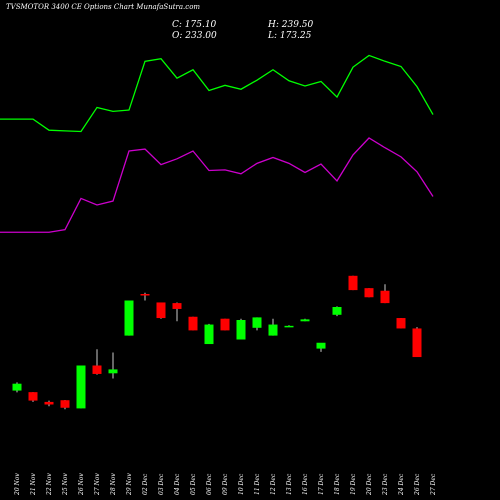 The image size is (500, 500). What do you see at coordinates (433, 484) in the screenshot?
I see `x-tick-label: 27 Dec` at bounding box center [433, 484].